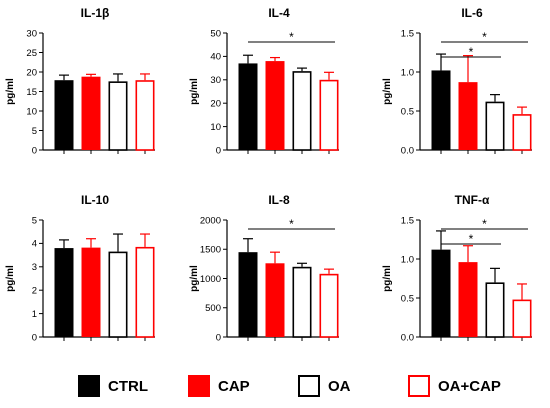 Image resolution: width=550 pixels, height=408 pixels. Describe the element at coordinates (264, 81) in the screenshot. I see `chart-panel-1: IL-4 pg/ml 0 10 20 30 40 50 *` at that location.